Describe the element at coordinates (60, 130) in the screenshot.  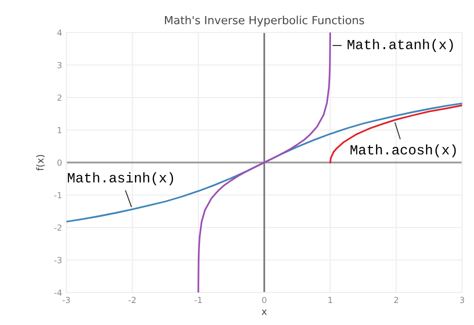
I see `y-tick-label: 1` at that location.